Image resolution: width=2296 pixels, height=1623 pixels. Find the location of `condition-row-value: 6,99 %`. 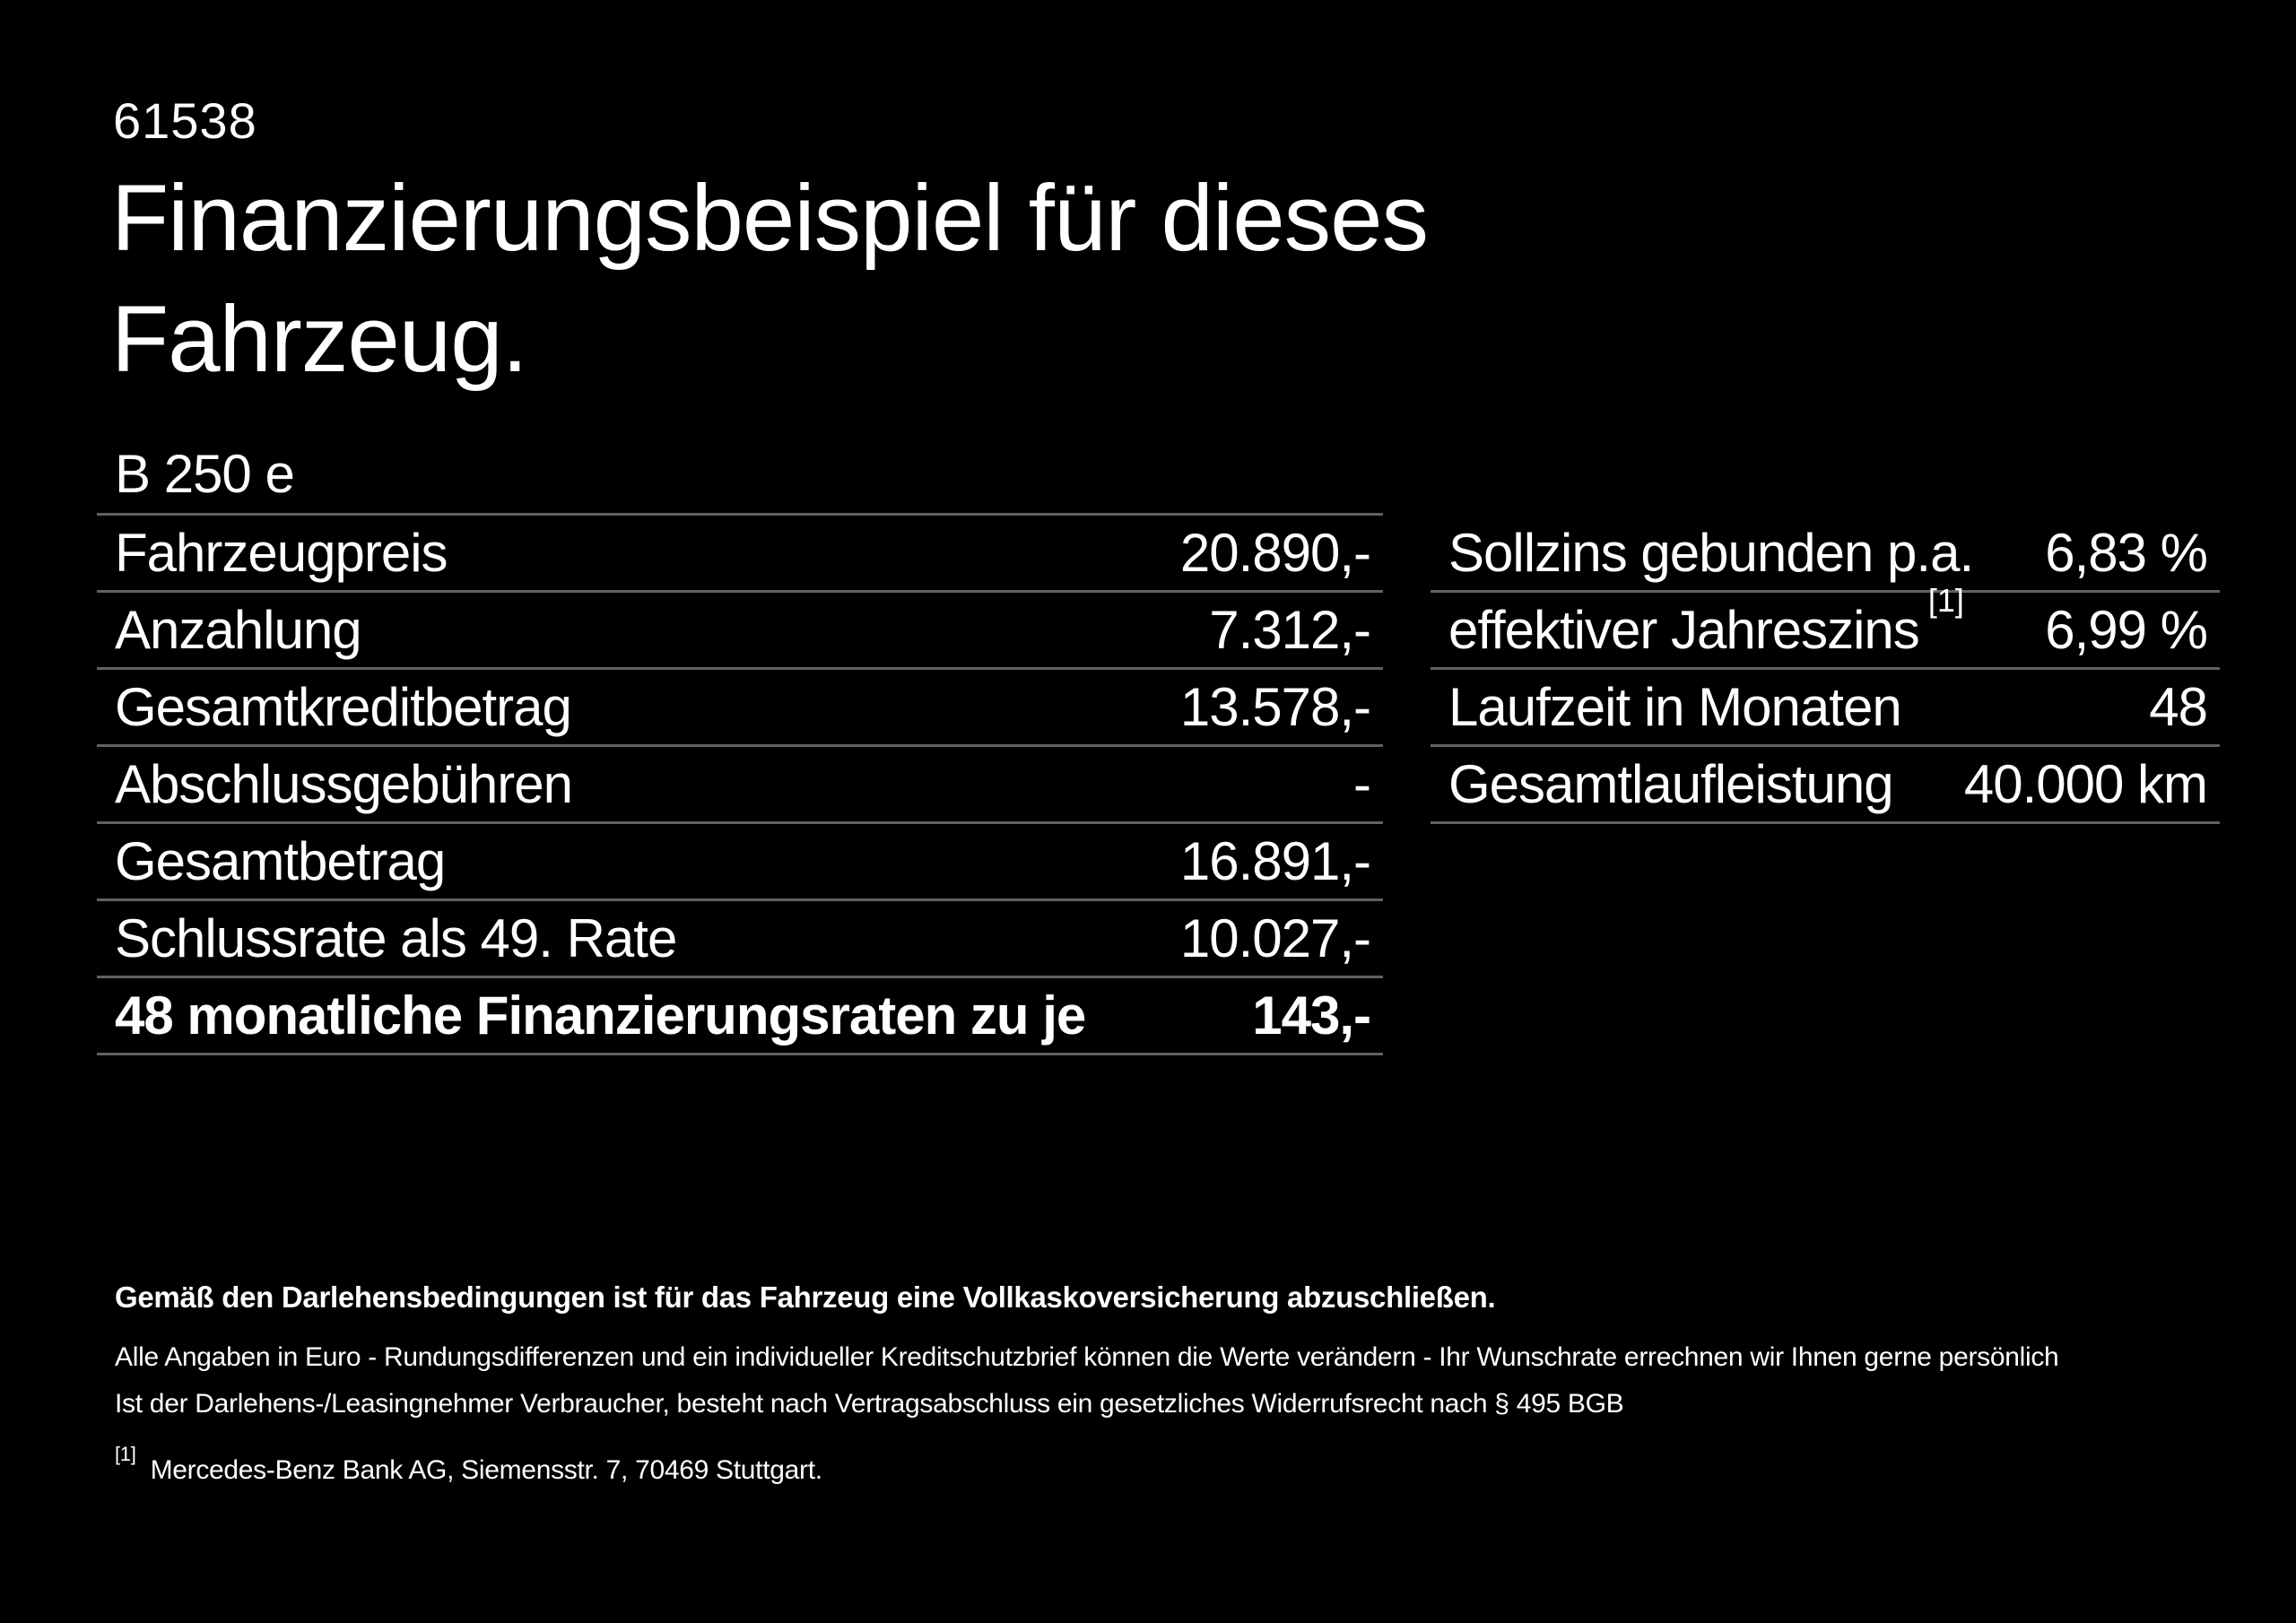

condition-row-value: 6,99 % is located at coordinates (2126, 630).